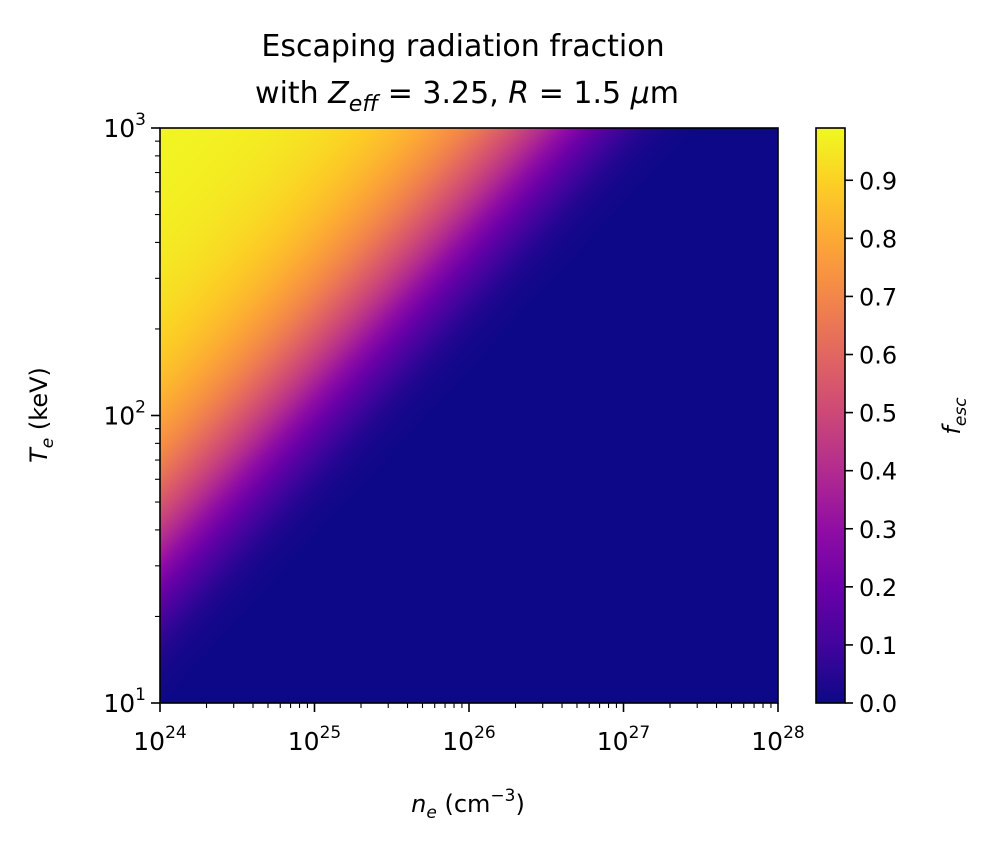 Image resolution: width=998 pixels, height=846 pixels. Describe the element at coordinates (431, 813) in the screenshot. I see `x-label-subscript: e` at that location.